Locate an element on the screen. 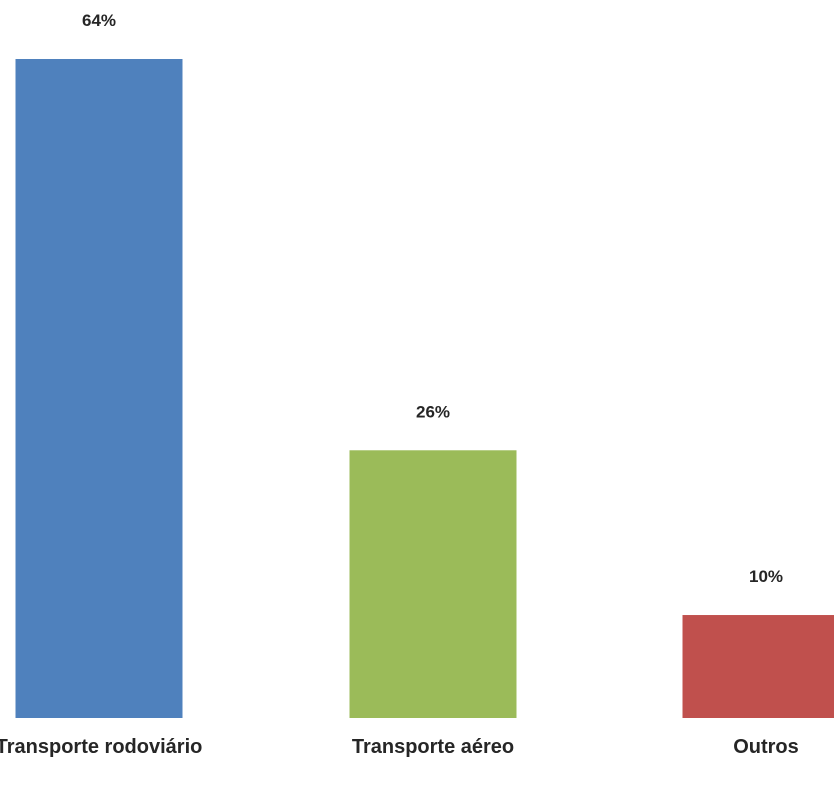 Image resolution: width=834 pixels, height=785 pixels. data-label-3: 10% is located at coordinates (766, 576).